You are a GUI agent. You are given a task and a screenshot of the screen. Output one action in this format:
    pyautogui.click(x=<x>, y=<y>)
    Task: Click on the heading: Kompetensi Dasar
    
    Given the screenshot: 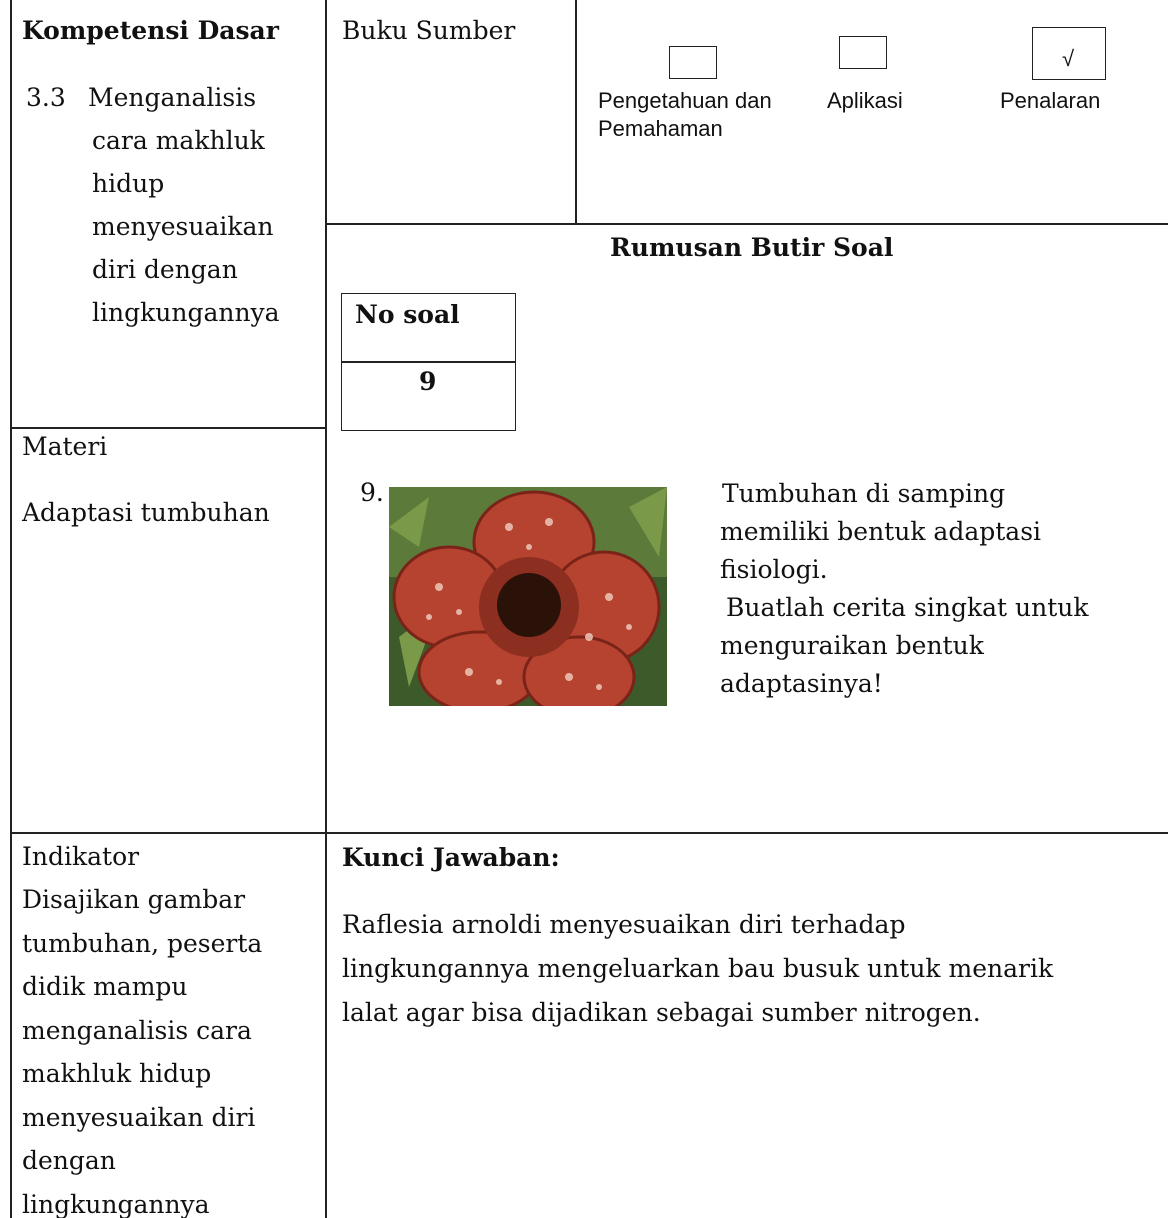 What is the action you would take?
    pyautogui.click(x=150, y=30)
    